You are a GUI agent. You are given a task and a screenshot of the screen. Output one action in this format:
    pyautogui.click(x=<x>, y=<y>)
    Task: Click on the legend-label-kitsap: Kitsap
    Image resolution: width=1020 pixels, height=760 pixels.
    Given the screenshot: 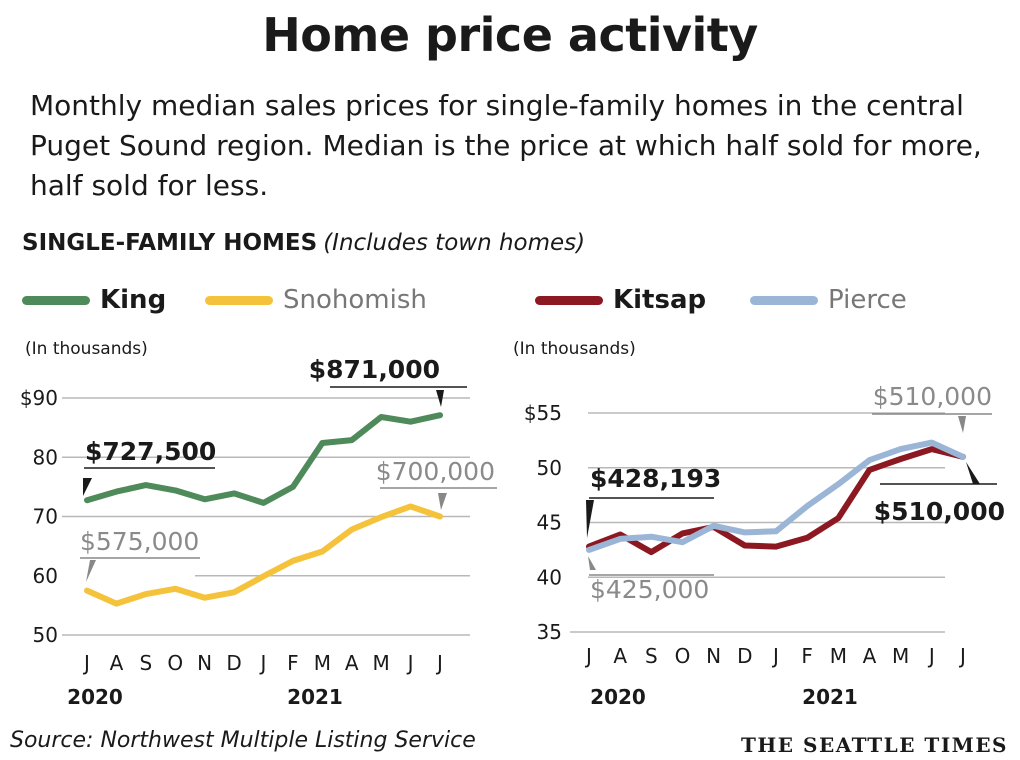 What is the action you would take?
    pyautogui.click(x=660, y=300)
    